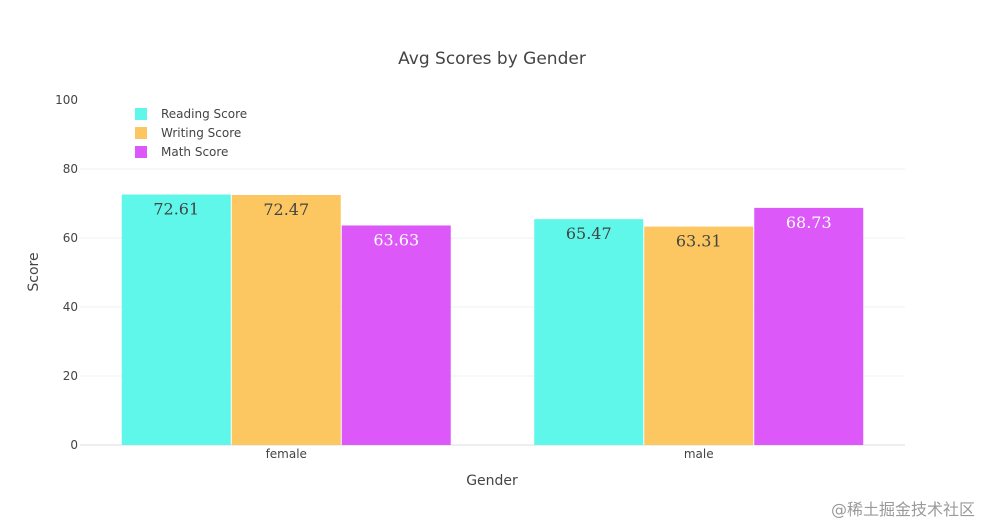 The width and height of the screenshot is (985, 525). What do you see at coordinates (492, 224) in the screenshot?
I see `data-labels: 72.61 72.47 63.63 65.47 63.31 68.73` at bounding box center [492, 224].